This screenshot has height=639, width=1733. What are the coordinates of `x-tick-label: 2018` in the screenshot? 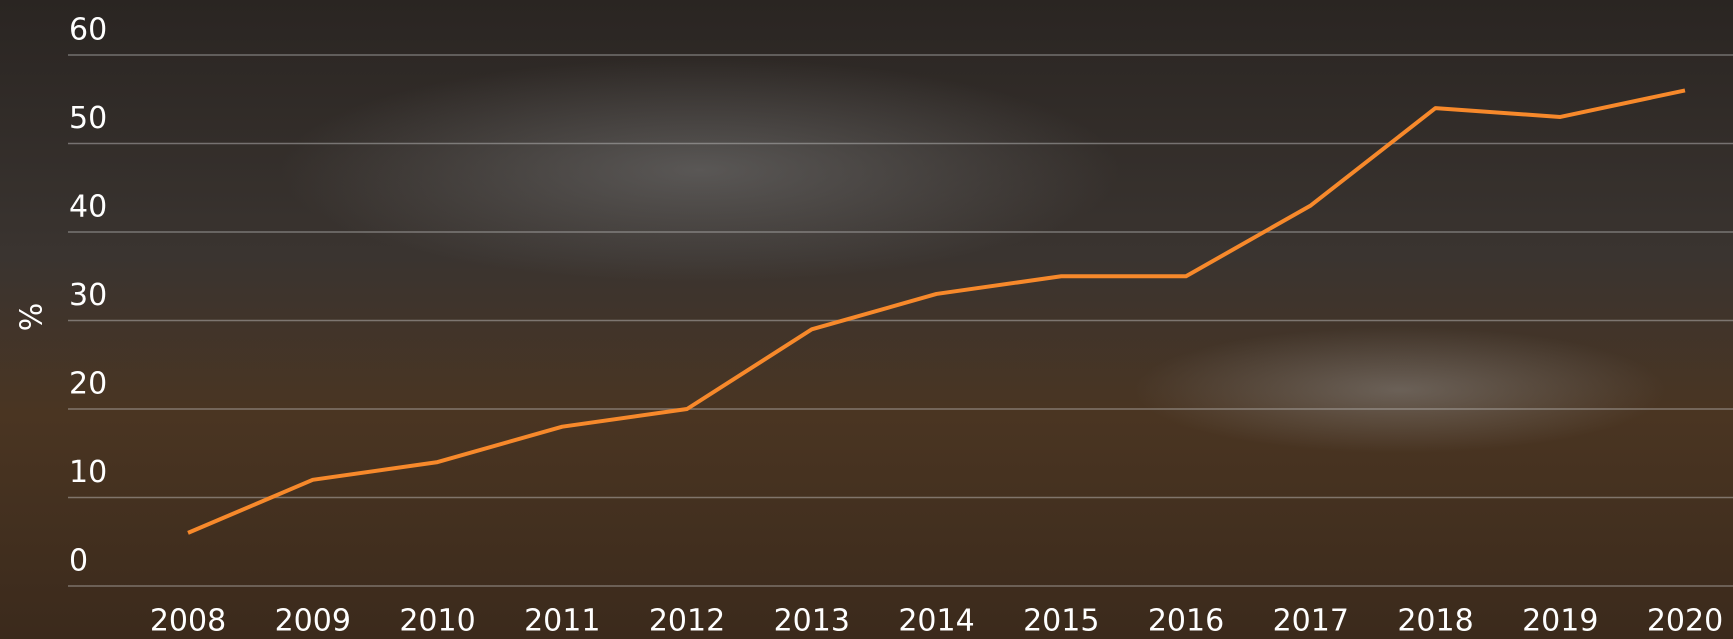 It's located at (1435, 621).